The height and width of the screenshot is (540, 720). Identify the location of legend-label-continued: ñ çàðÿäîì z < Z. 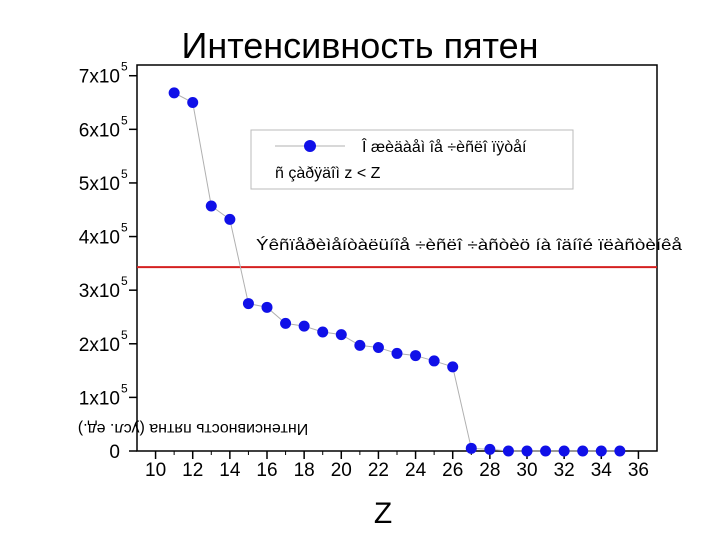
(328, 173).